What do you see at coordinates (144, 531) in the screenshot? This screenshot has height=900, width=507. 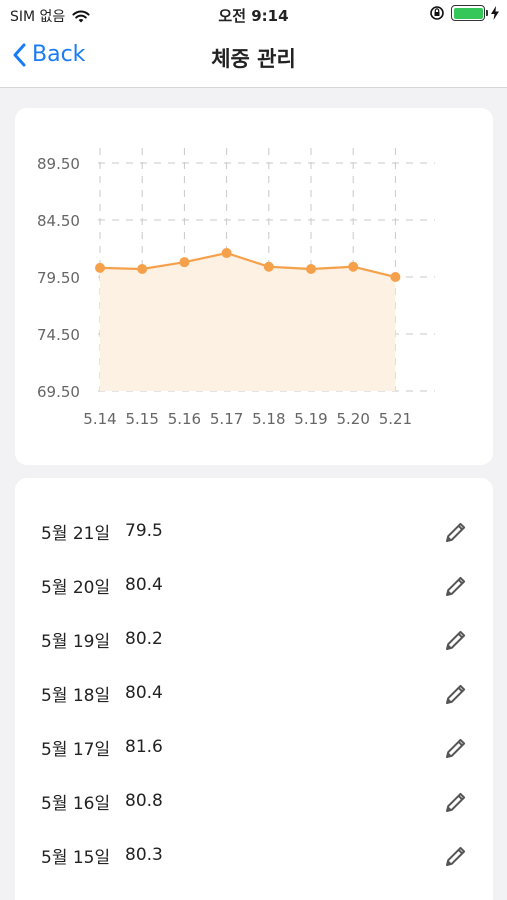 I see `record-weight: 79.5` at bounding box center [144, 531].